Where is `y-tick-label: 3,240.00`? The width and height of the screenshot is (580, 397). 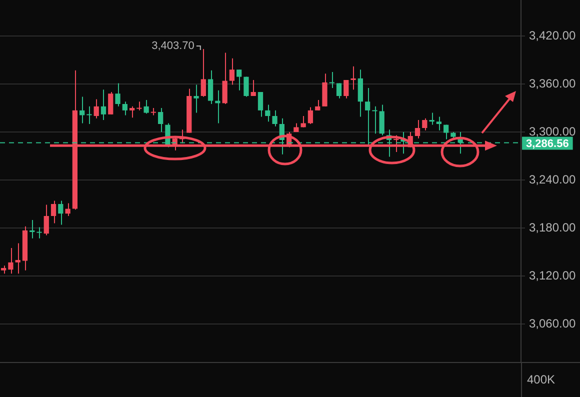
y-tick-label: 3,240.00 is located at coordinates (552, 179).